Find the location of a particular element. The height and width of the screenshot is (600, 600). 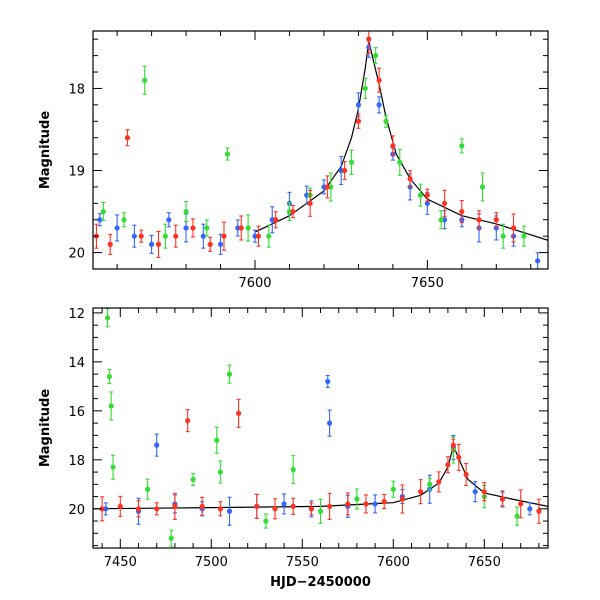

top-x-tick-label: 7600 is located at coordinates (254, 283).